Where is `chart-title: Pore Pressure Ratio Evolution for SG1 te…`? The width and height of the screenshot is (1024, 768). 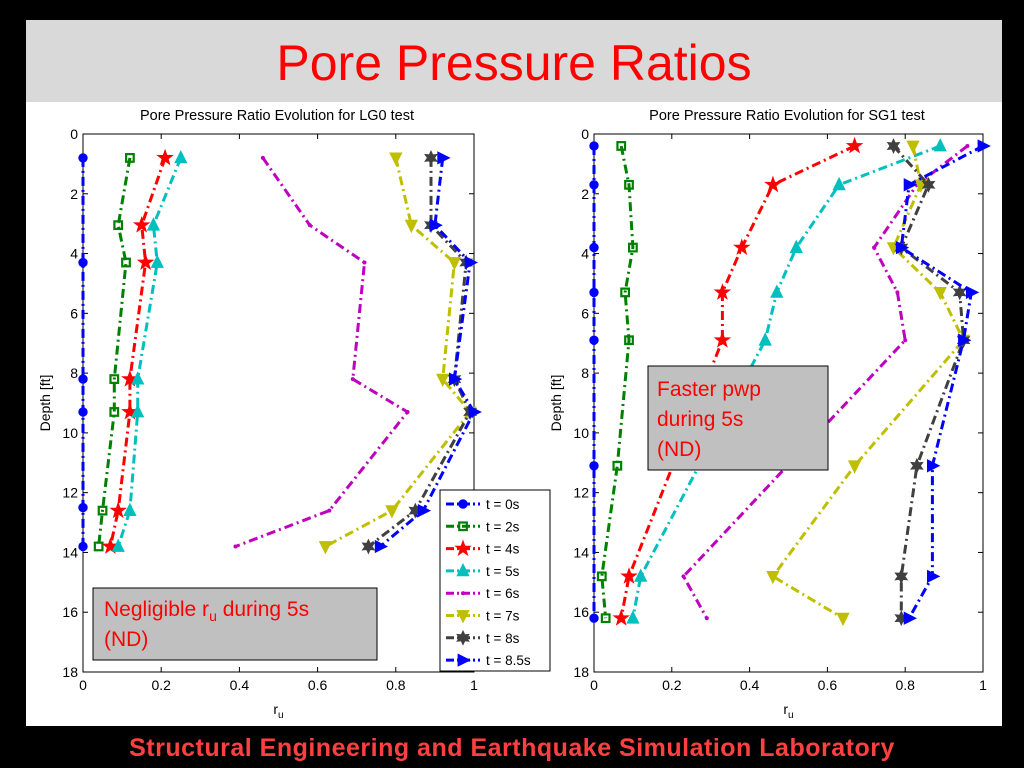 chart-title: Pore Pressure Ratio Evolution for SG1 te… is located at coordinates (787, 116).